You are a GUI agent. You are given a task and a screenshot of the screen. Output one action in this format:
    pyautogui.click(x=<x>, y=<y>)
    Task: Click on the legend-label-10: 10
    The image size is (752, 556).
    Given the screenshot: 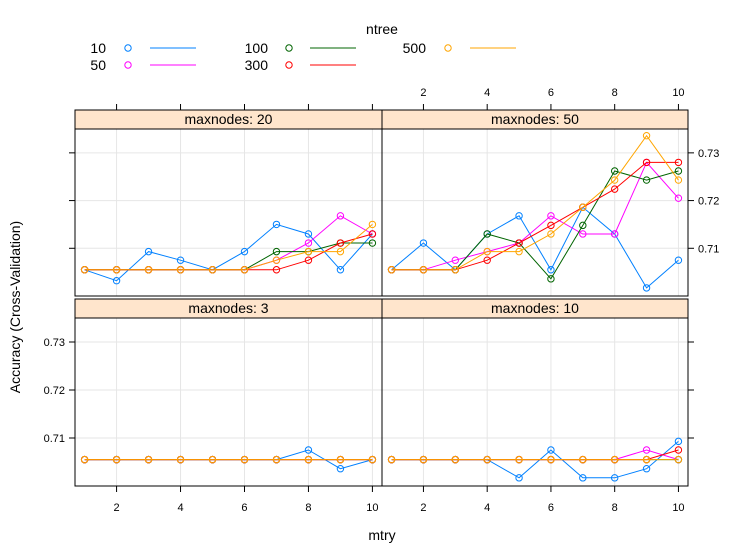 What is the action you would take?
    pyautogui.click(x=98, y=48)
    